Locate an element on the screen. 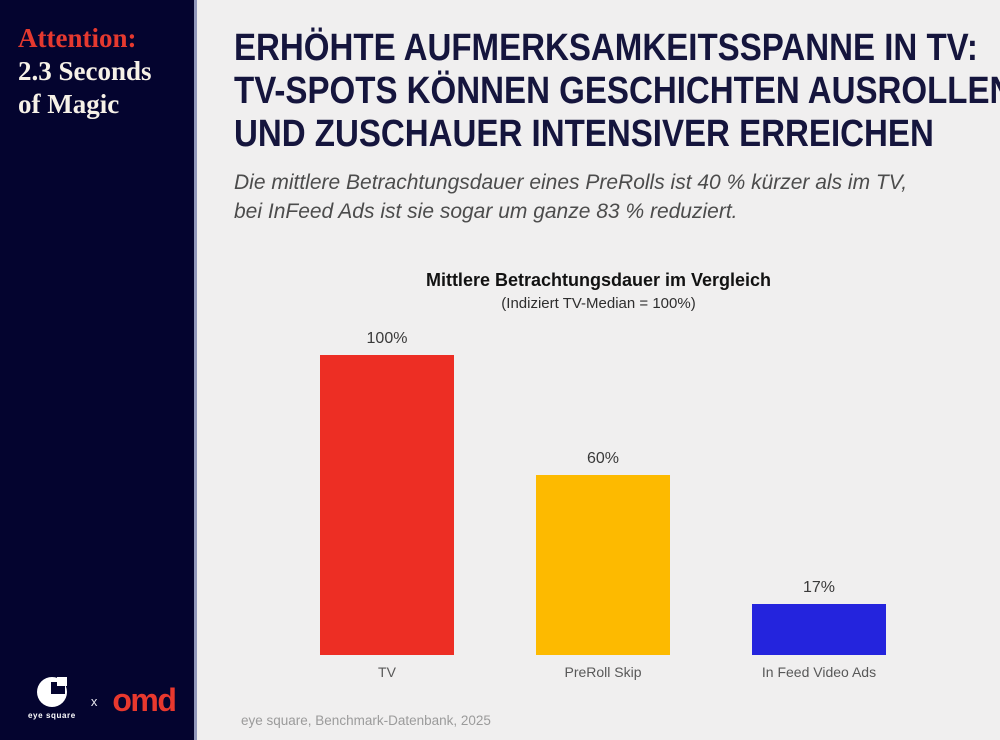 The height and width of the screenshot is (740, 1000). bar-value-label: 100% is located at coordinates (387, 338).